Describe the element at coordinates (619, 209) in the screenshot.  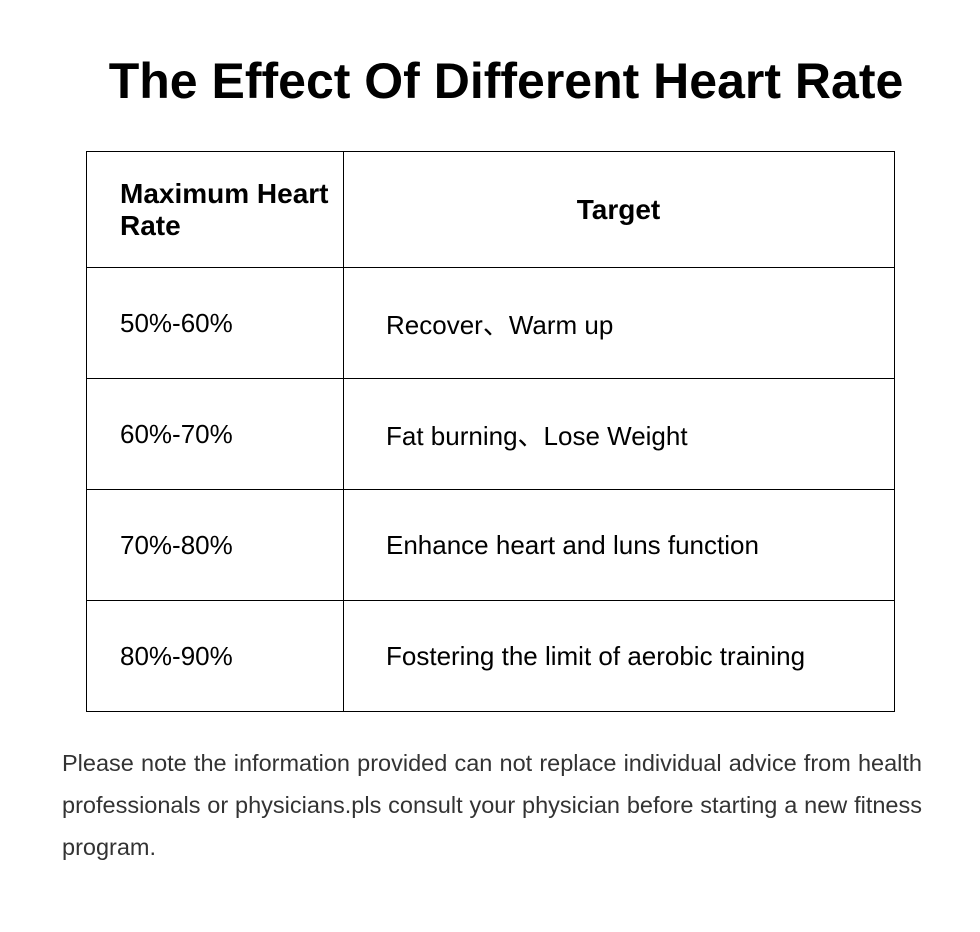
I see `header-target: Target` at that location.